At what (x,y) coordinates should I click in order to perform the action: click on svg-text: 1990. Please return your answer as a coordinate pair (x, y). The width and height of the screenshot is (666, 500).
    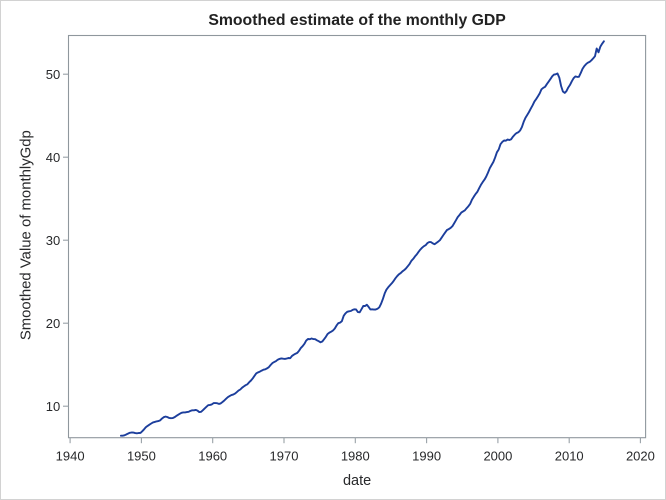
    Looking at the image, I should click on (426, 456).